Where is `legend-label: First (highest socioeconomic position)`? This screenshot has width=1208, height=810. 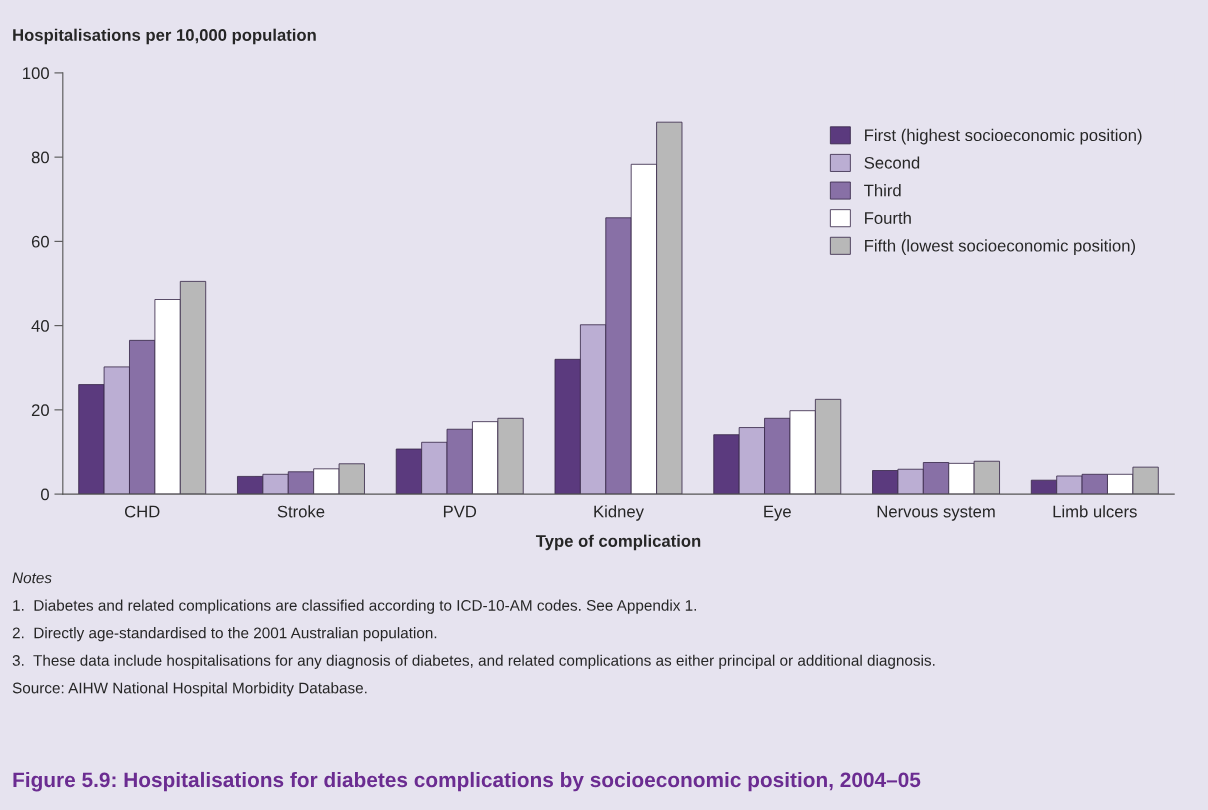 legend-label: First (highest socioeconomic position) is located at coordinates (1003, 136).